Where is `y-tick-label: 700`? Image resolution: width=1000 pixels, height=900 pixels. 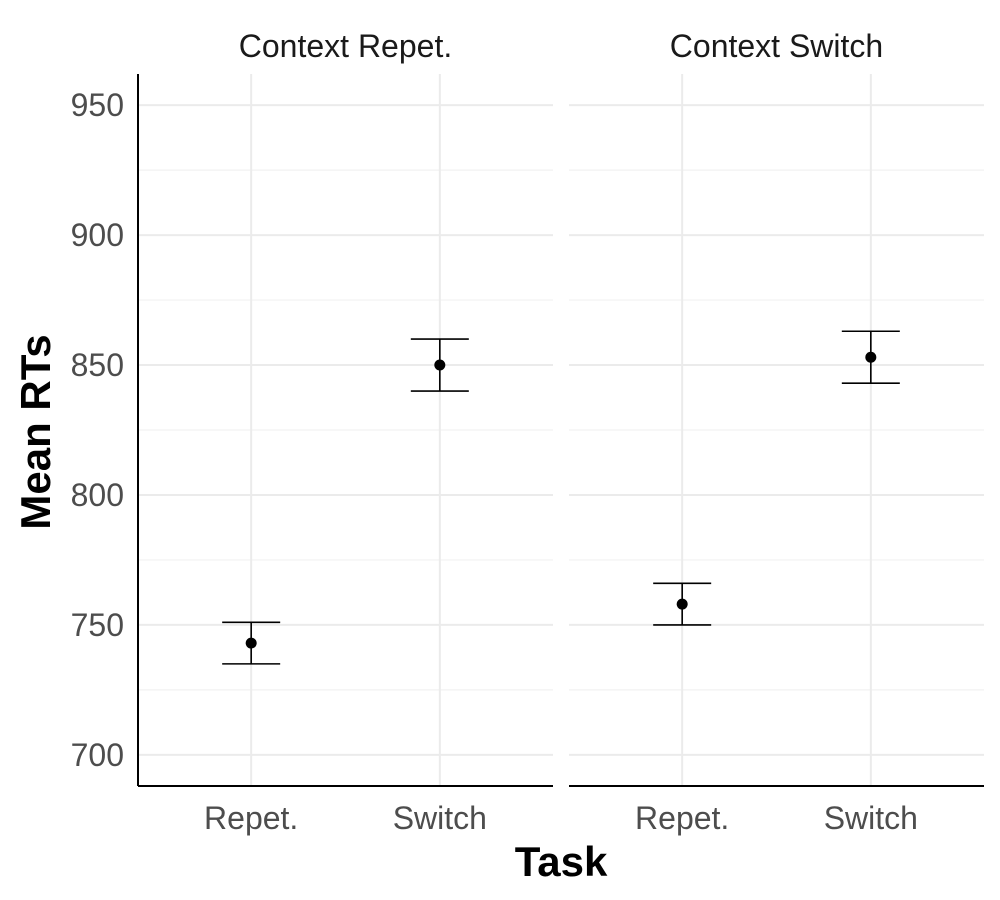
y-tick-label: 700 is located at coordinates (97, 755).